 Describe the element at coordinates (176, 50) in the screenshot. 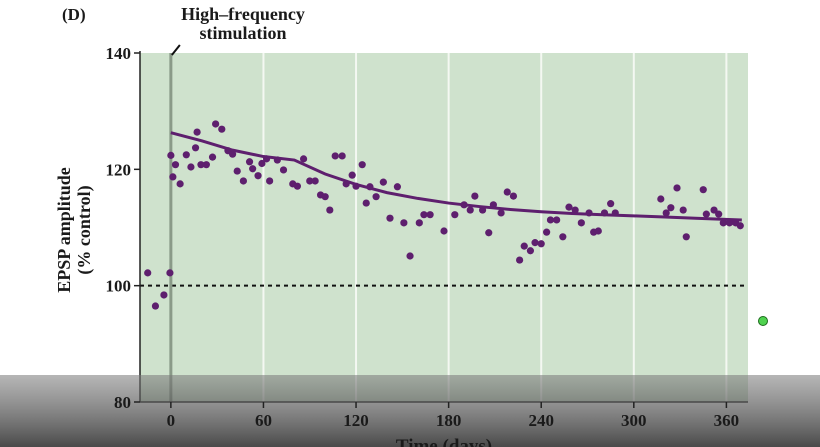

I see `annotation-pointer` at that location.